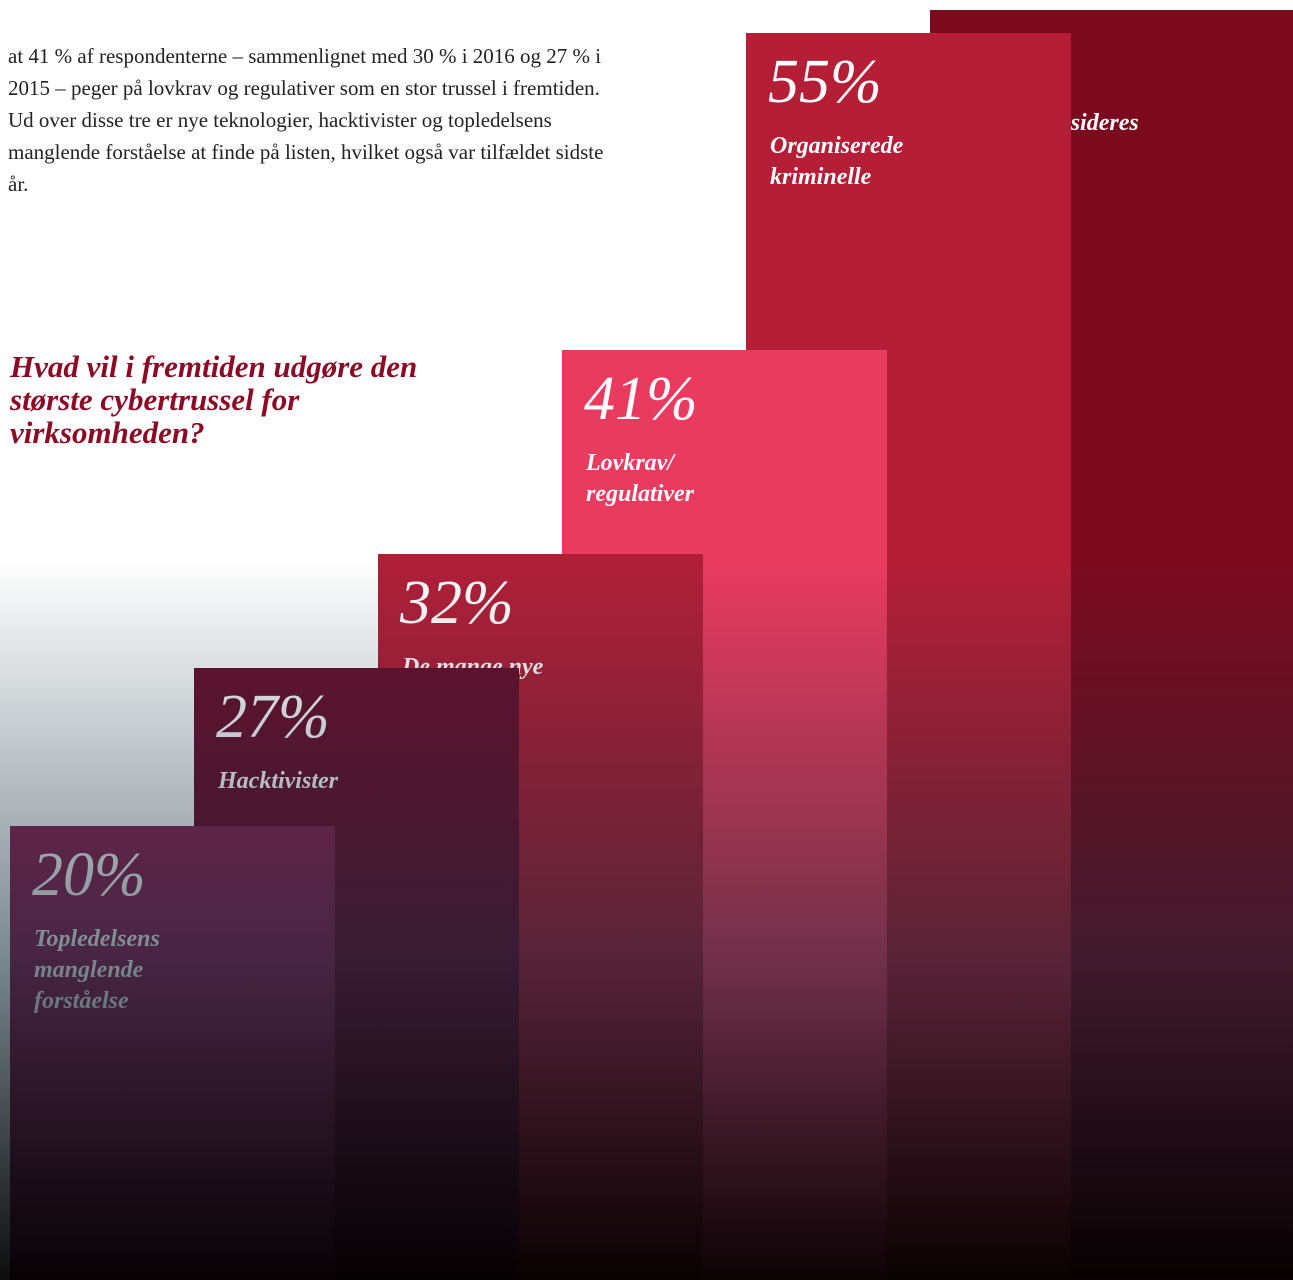  I want to click on category-label: Organiserede kriminelle, so click(837, 161).